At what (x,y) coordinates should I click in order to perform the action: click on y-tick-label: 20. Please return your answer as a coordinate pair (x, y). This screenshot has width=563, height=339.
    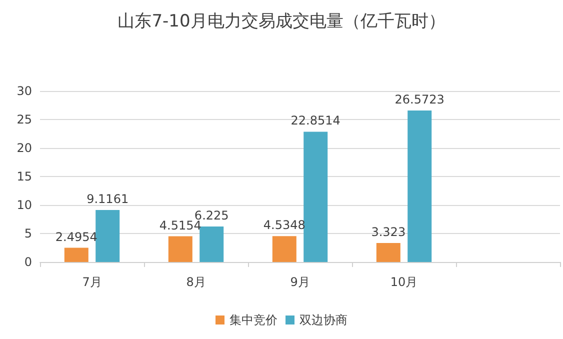
    Looking at the image, I should click on (24, 148).